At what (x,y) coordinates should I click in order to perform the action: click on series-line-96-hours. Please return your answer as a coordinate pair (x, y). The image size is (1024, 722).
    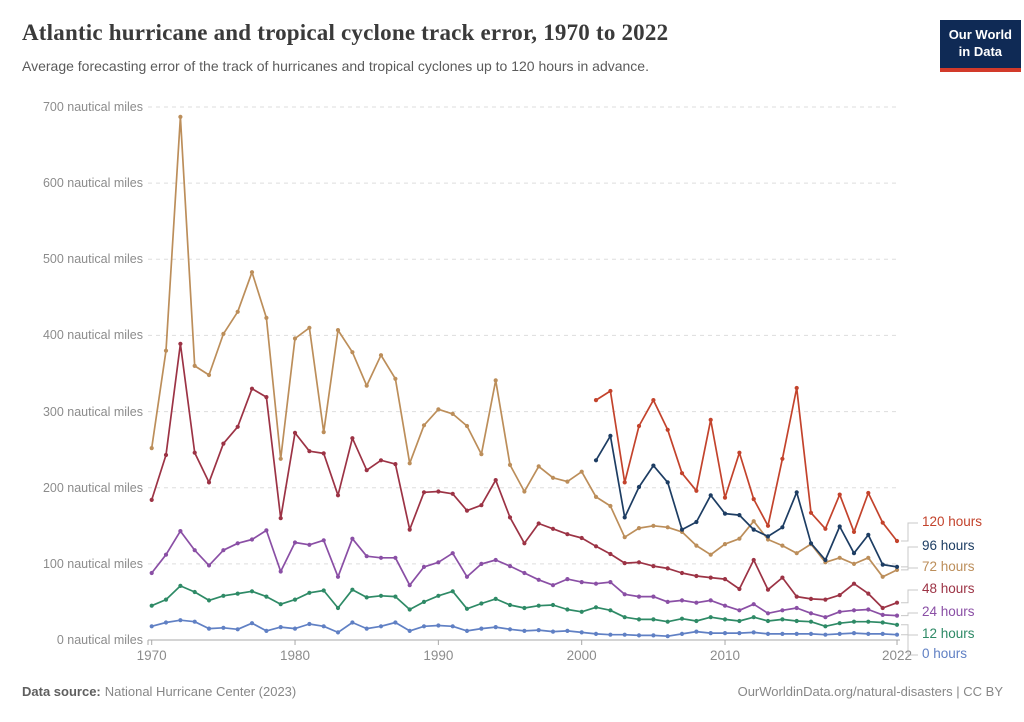
    Looking at the image, I should click on (746, 501).